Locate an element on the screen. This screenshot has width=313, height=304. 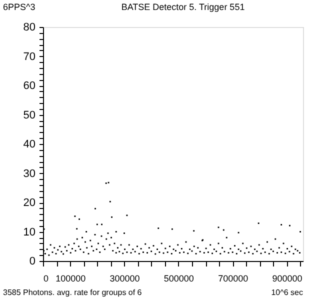
x-tick-label: 300000 is located at coordinates (125, 279).